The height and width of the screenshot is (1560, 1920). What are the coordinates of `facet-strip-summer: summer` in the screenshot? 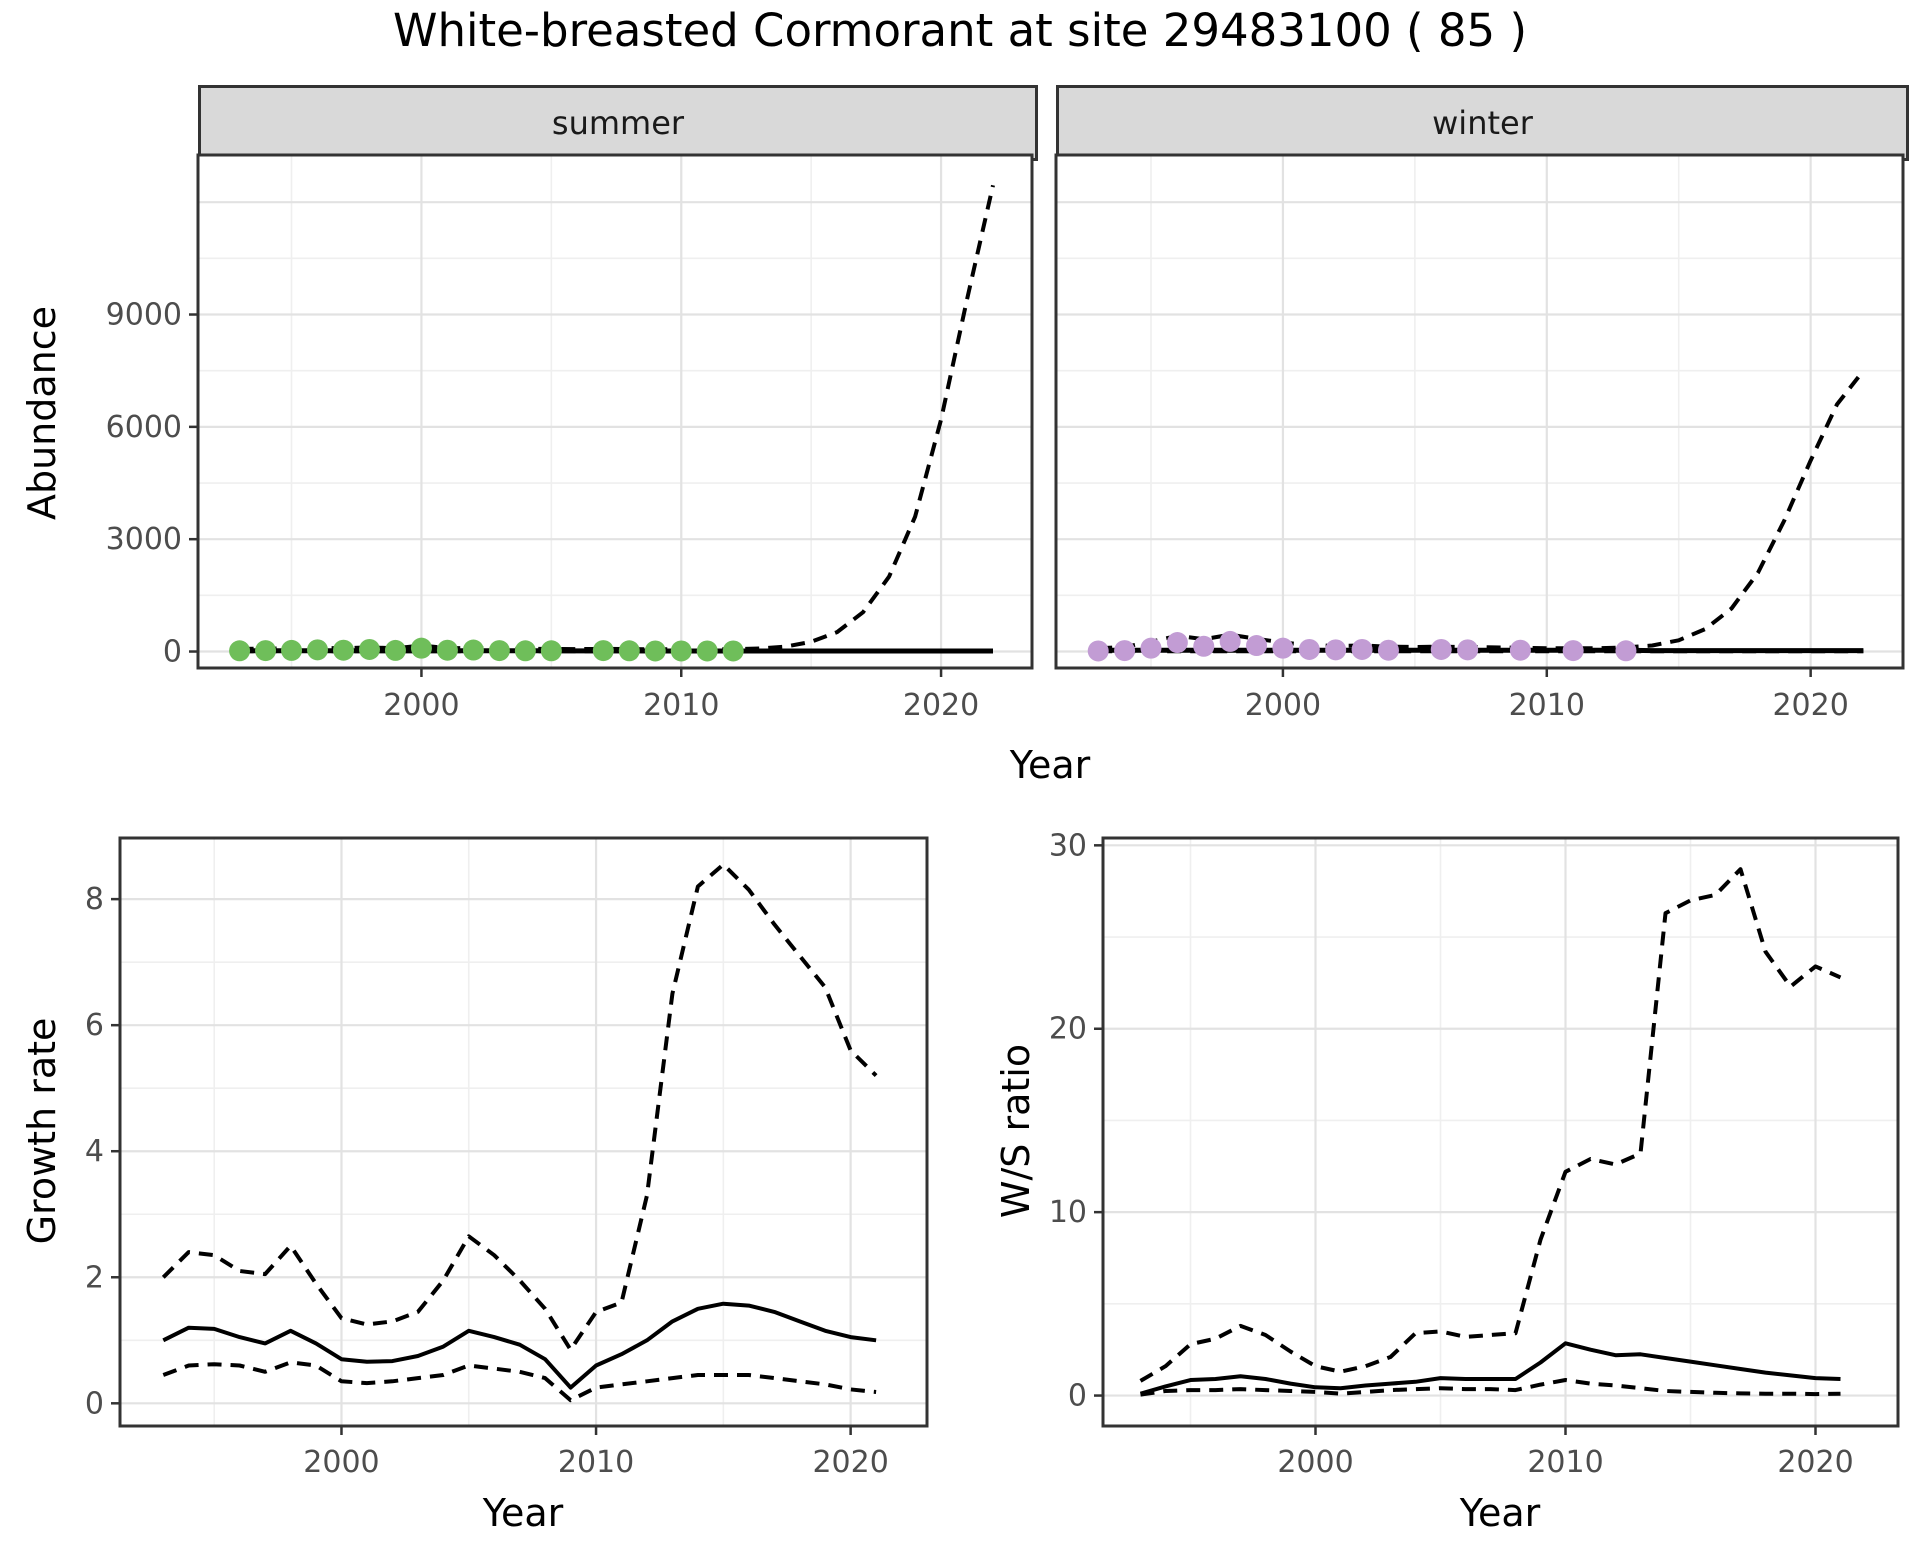 It's located at (618, 123).